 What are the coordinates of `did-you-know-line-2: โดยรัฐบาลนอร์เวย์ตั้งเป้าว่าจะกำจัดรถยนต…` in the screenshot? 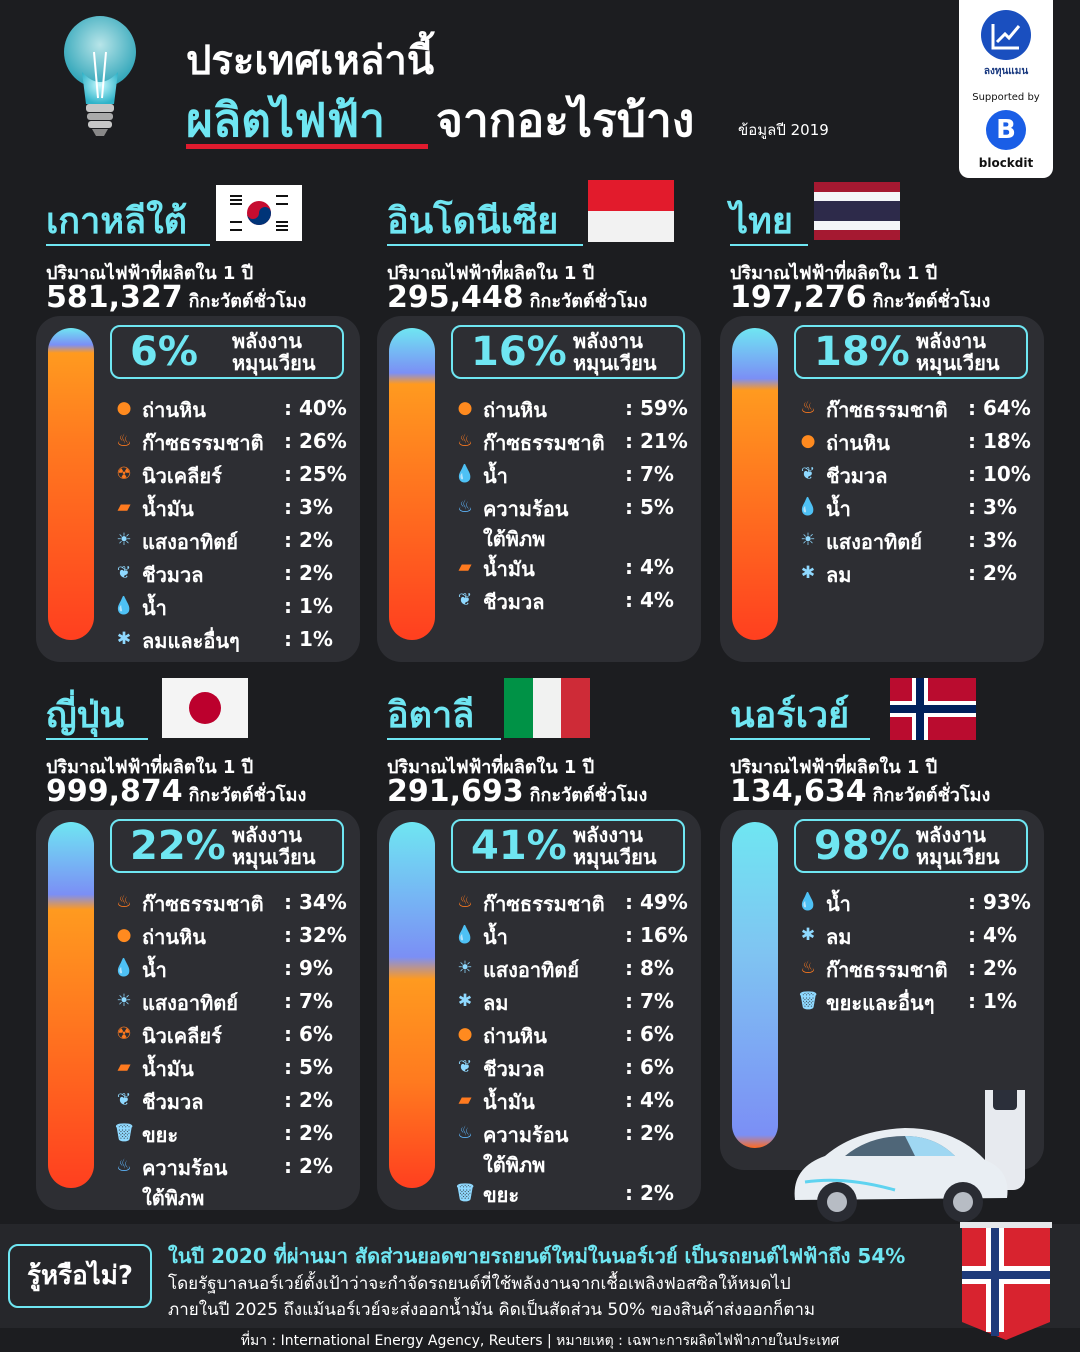 It's located at (479, 1284).